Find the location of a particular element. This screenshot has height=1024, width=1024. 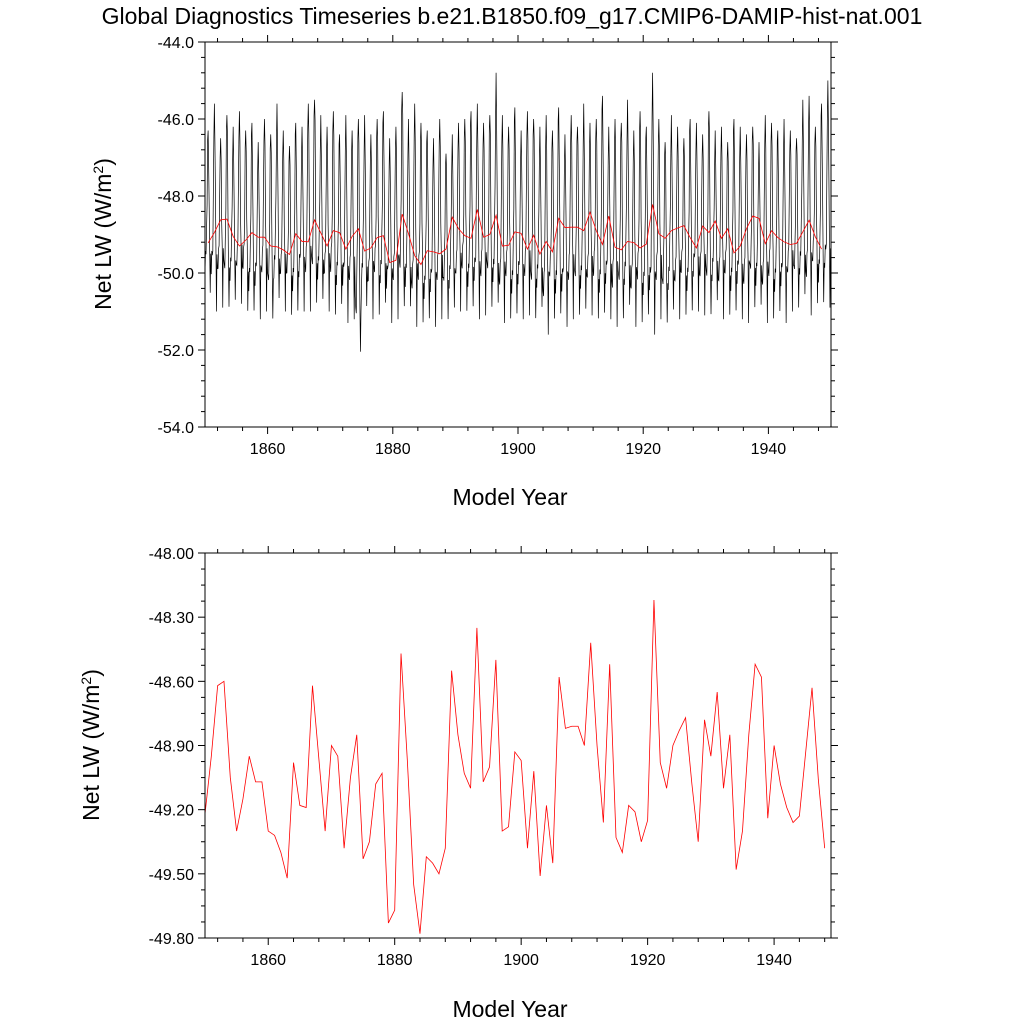

top-plot-y-tick-label: -52.0 is located at coordinates (176, 351).